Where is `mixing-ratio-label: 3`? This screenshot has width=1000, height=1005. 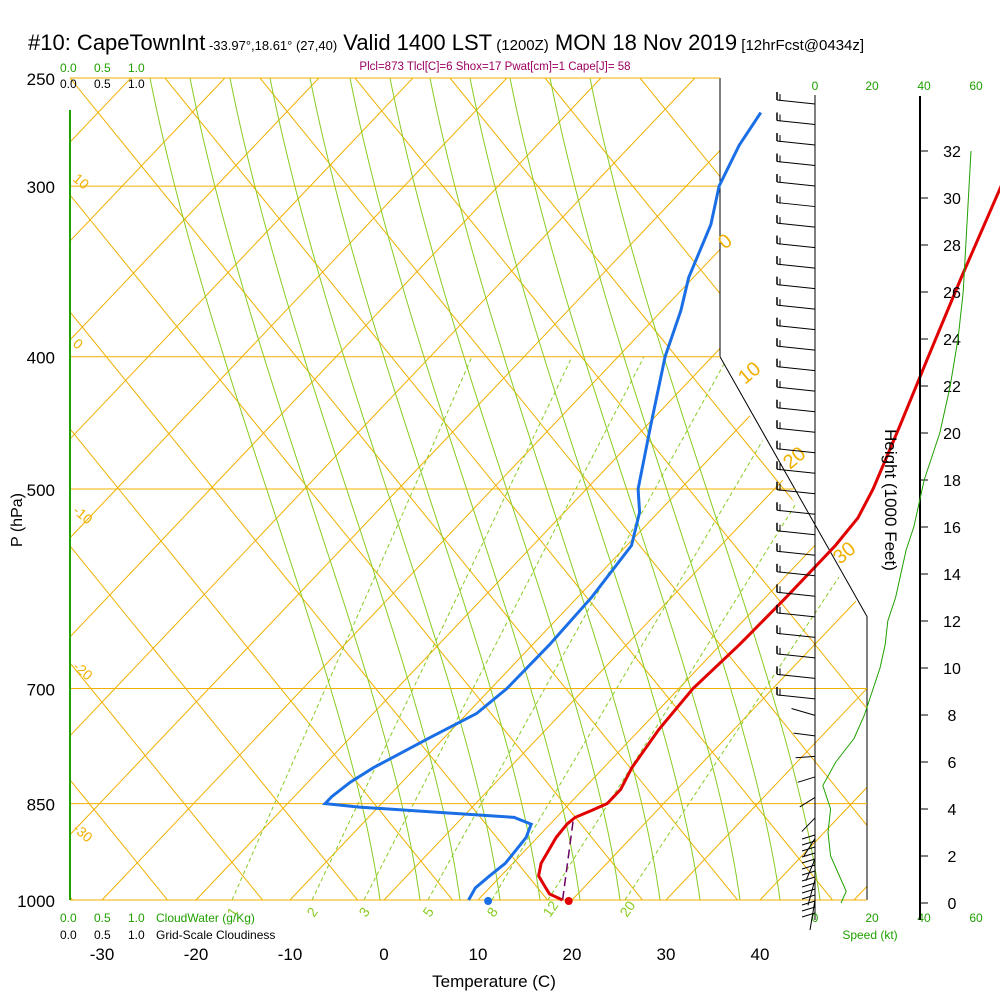
mixing-ratio-label: 3 is located at coordinates (364, 912).